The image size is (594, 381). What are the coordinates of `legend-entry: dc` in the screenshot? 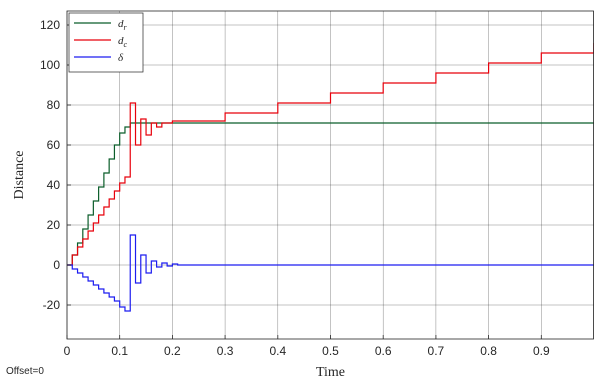 It's located at (123, 42).